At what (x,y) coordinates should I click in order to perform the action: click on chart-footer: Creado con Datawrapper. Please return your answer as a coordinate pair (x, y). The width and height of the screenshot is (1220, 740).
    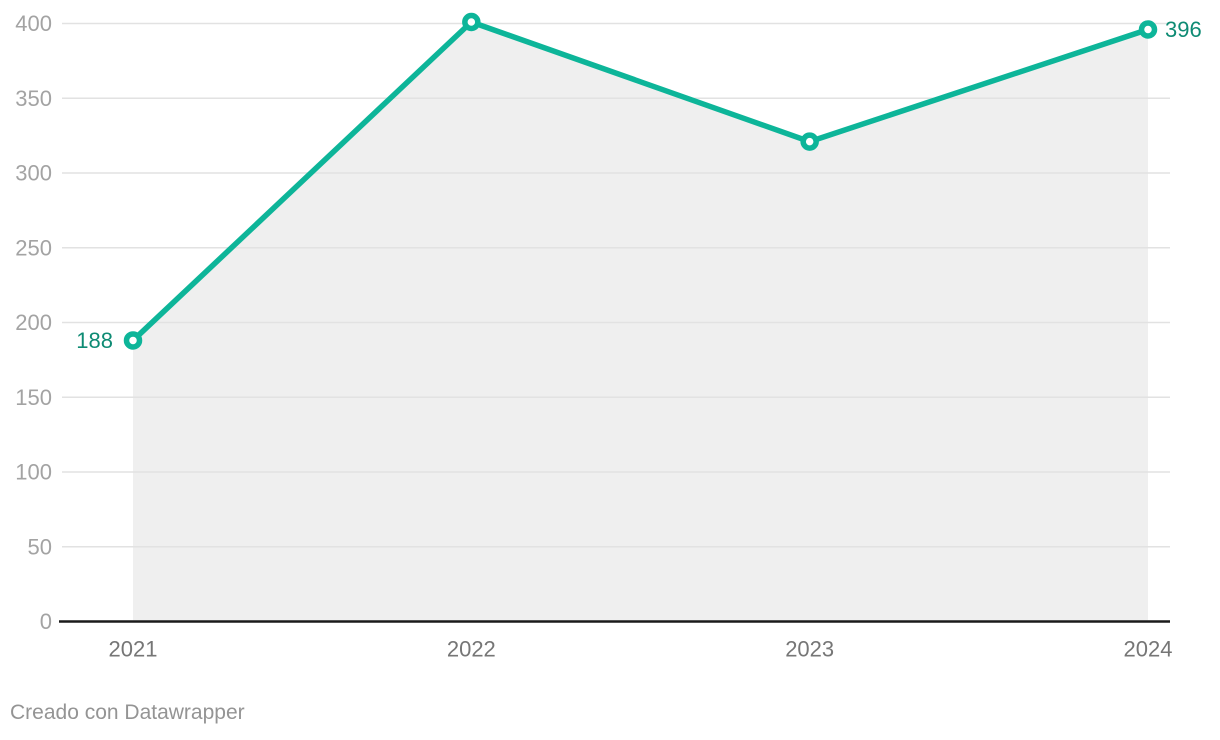
    Looking at the image, I should click on (127, 713).